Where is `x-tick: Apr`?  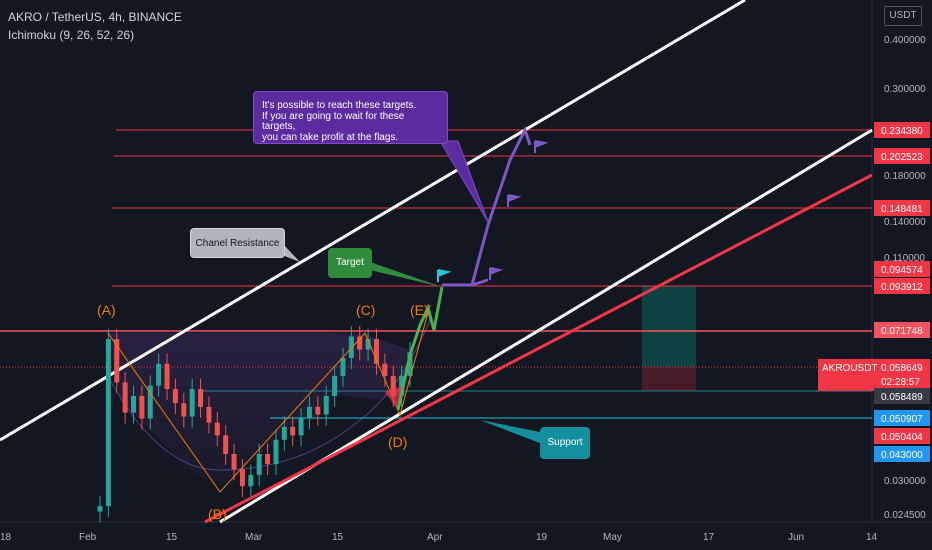
x-tick: Apr is located at coordinates (435, 537).